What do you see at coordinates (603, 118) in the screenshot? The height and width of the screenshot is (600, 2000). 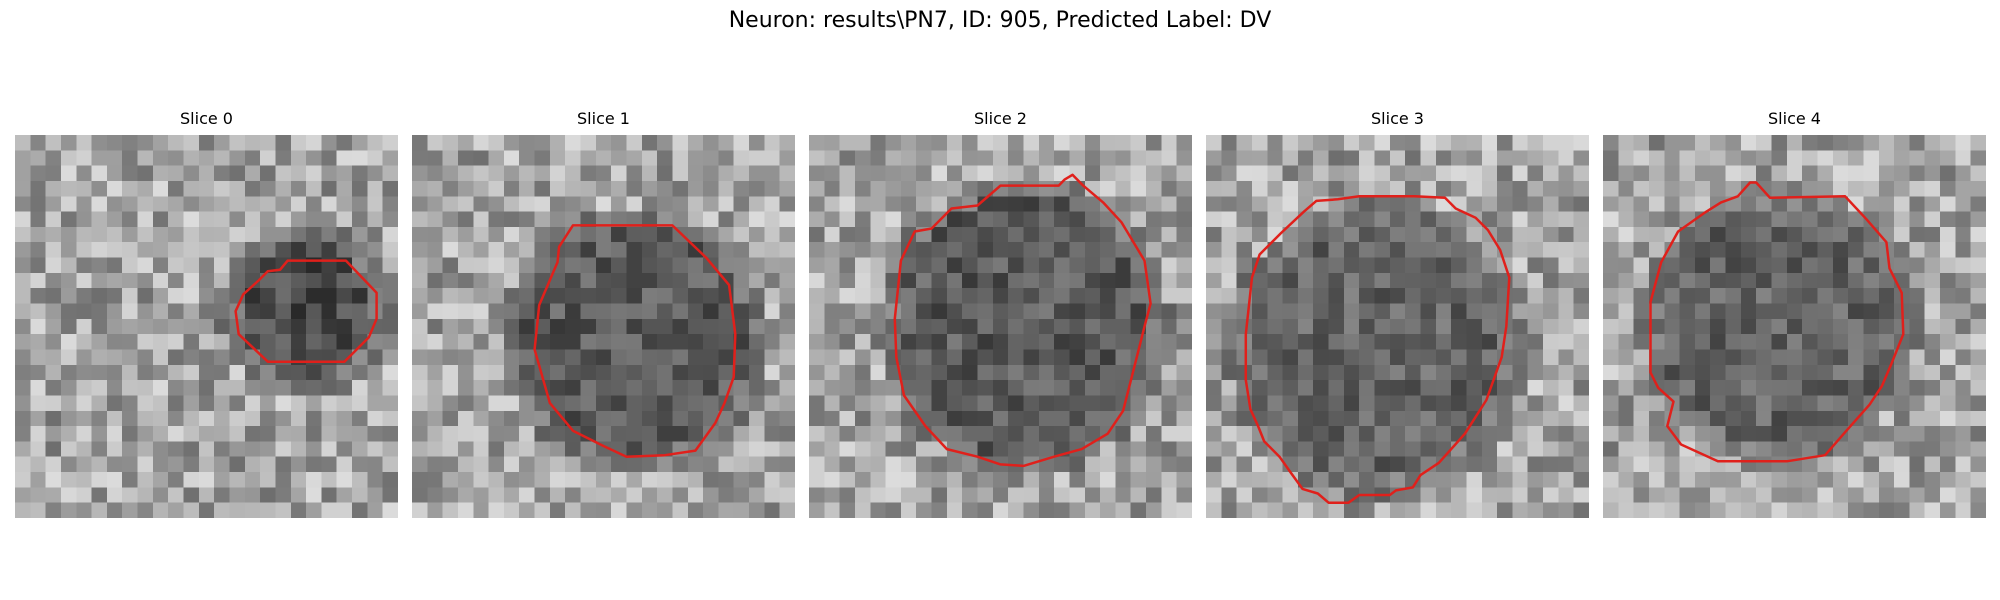 I see `slice-title: Slice 1` at bounding box center [603, 118].